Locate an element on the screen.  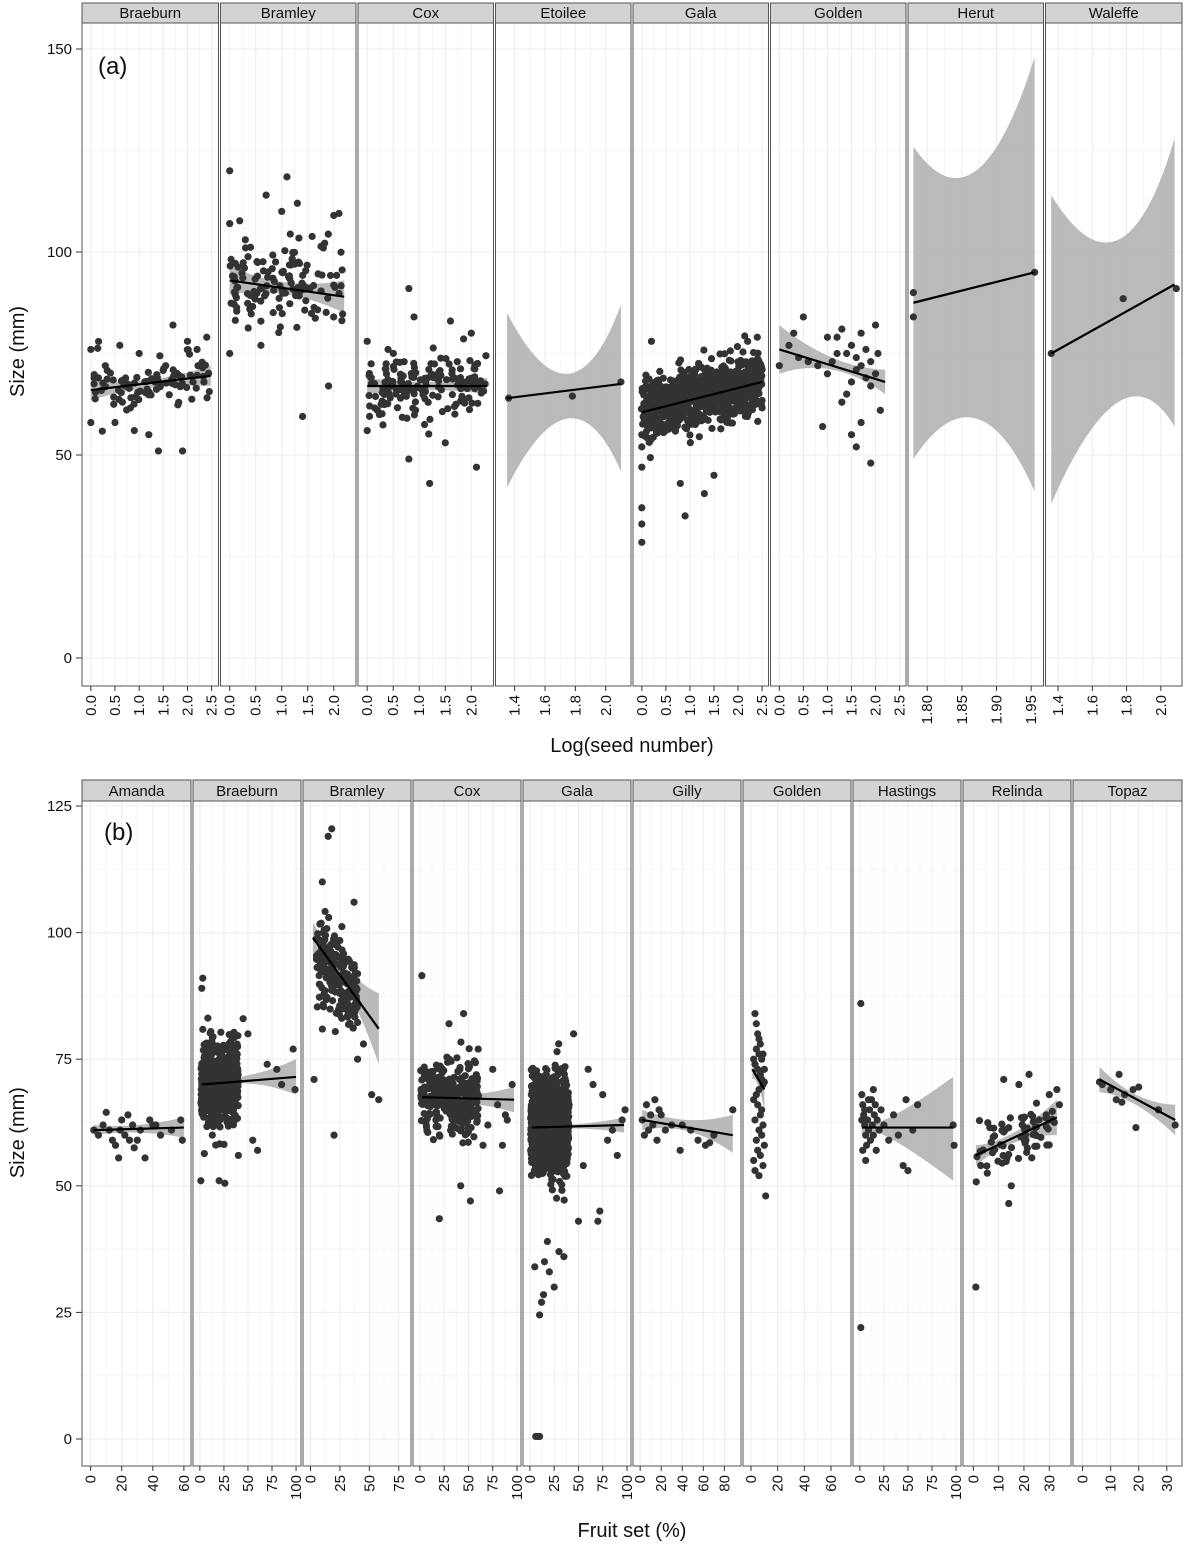
facet-etoilee: Etoilee 1.4 1.6 1.8 2.0 is located at coordinates (563, 359).